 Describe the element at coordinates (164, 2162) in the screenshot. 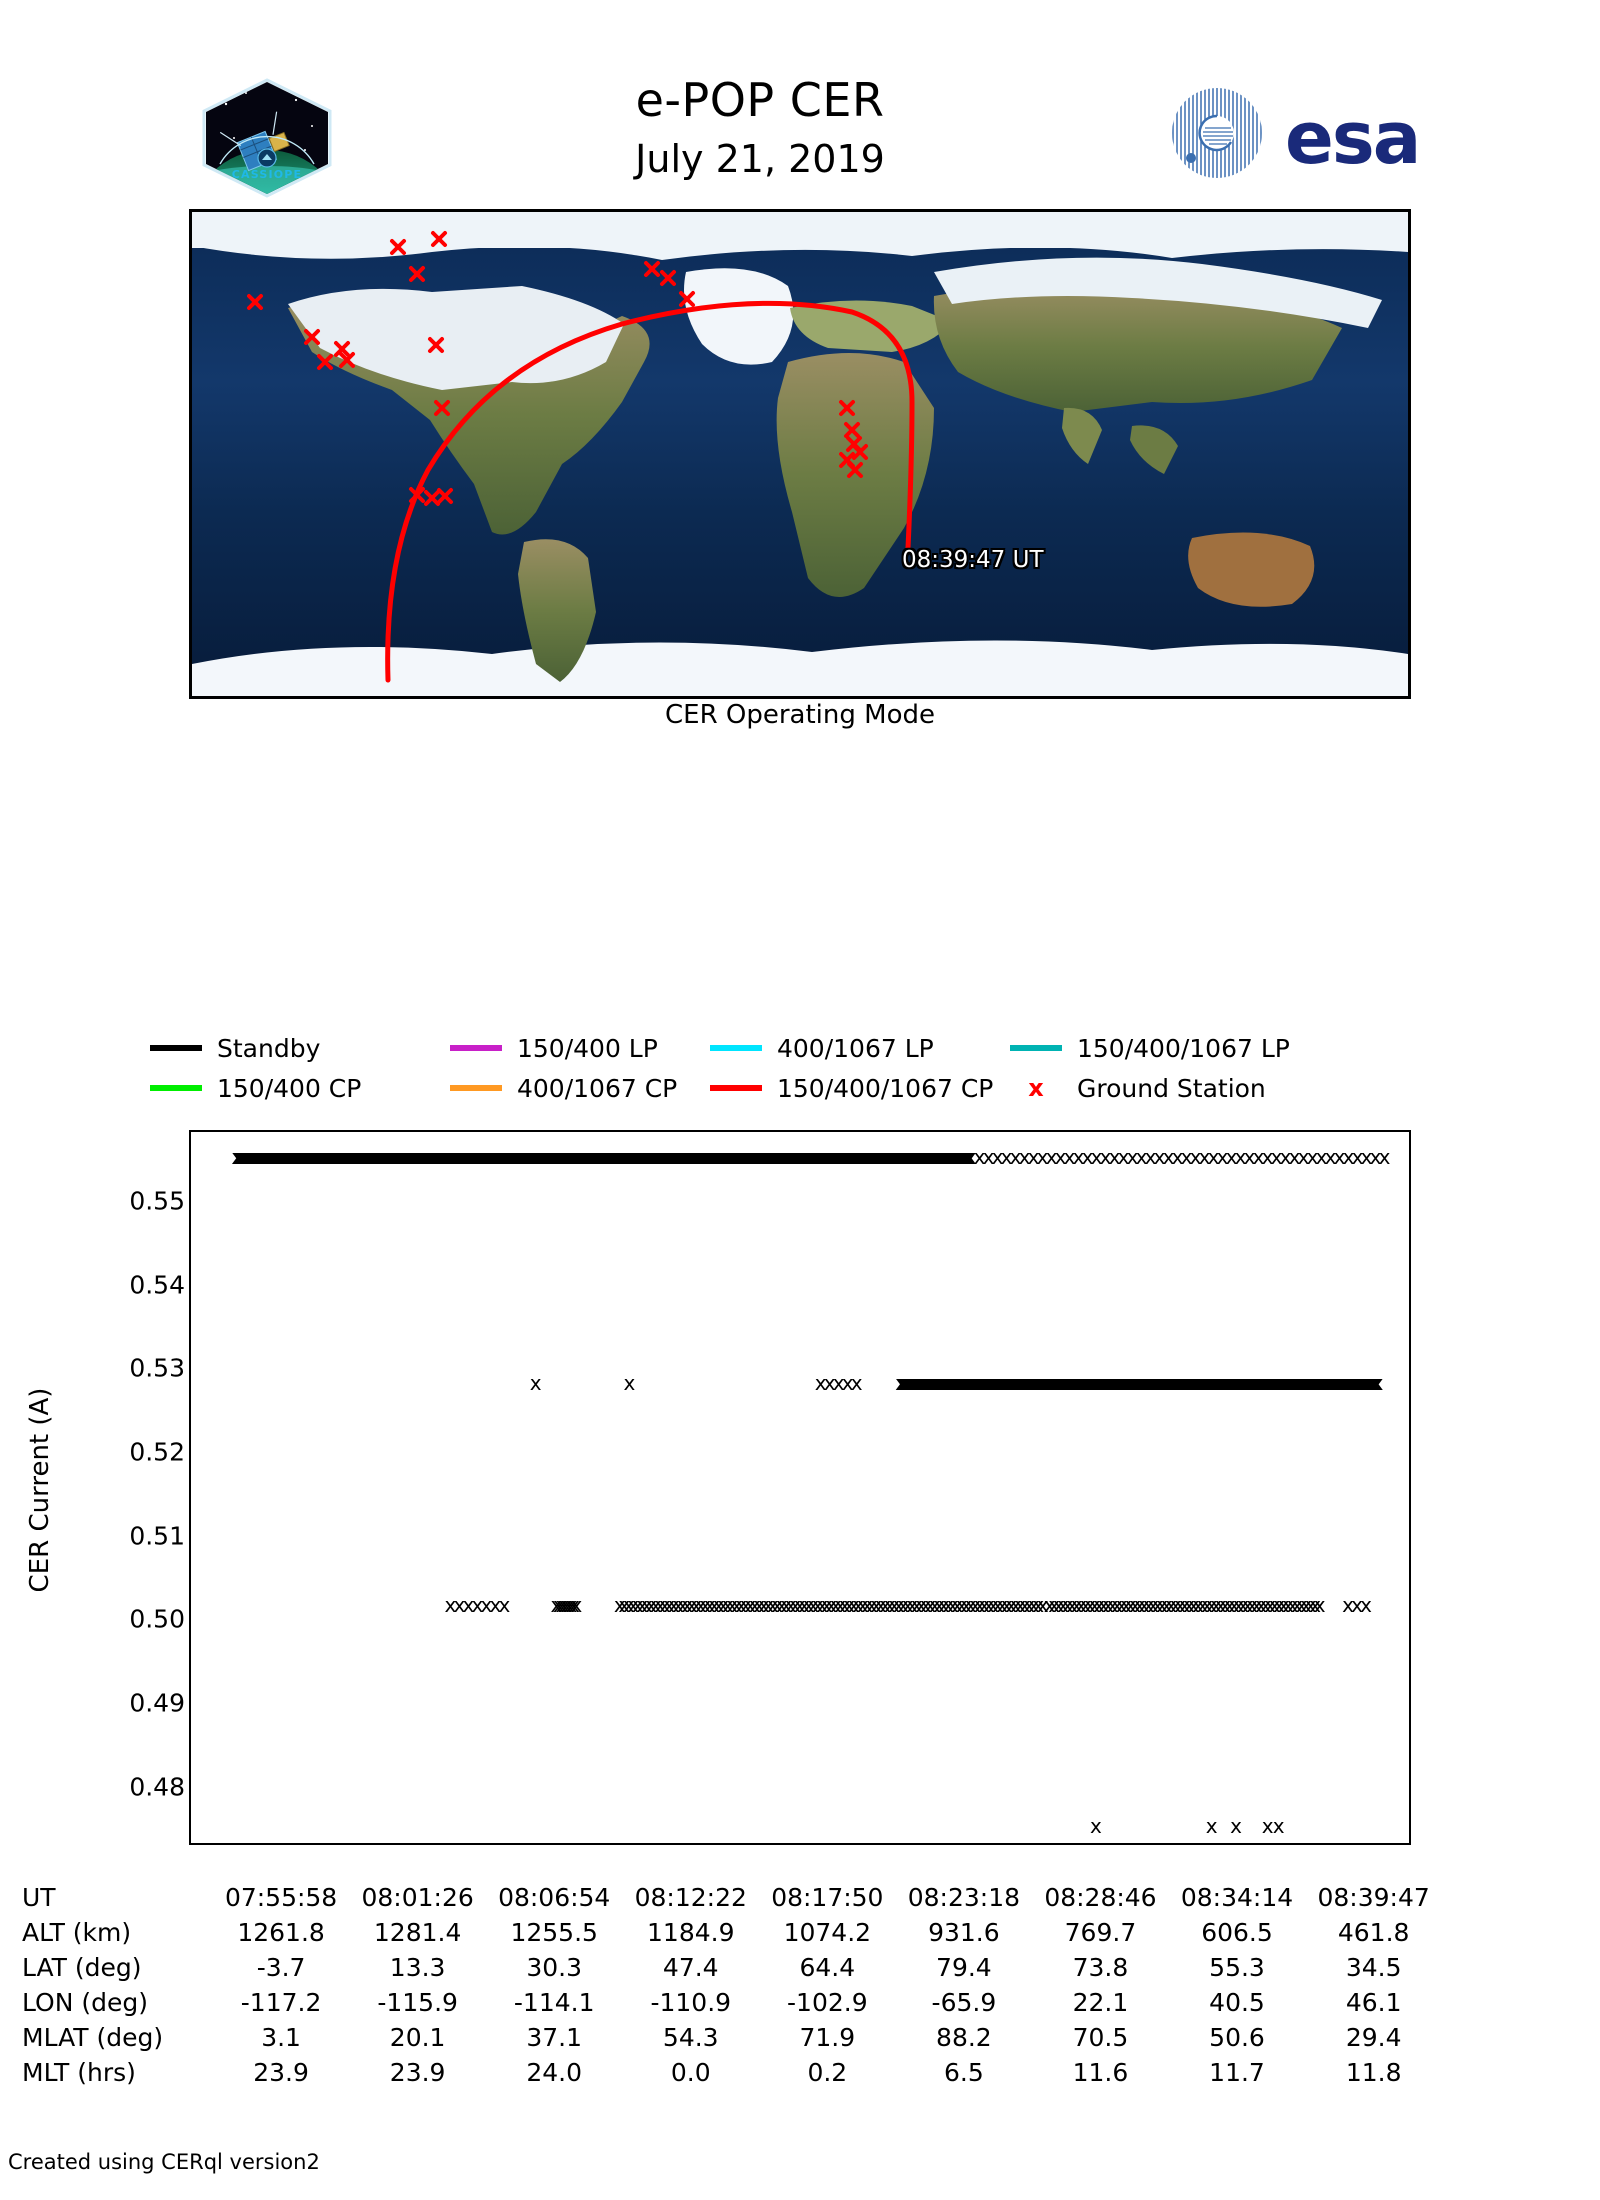

I see `footer-credit: Created using CERql version2` at that location.